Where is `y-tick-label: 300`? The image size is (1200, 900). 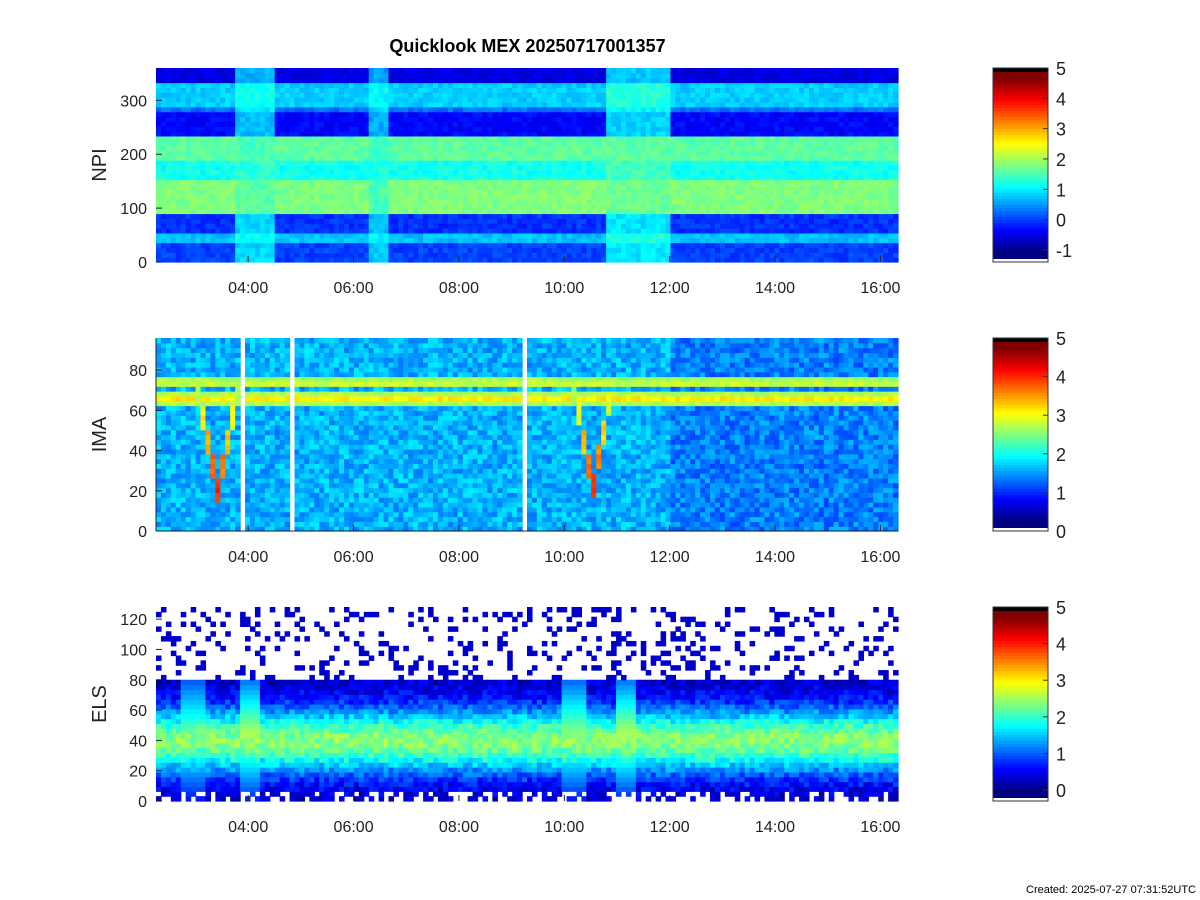 y-tick-label: 300 is located at coordinates (133, 101).